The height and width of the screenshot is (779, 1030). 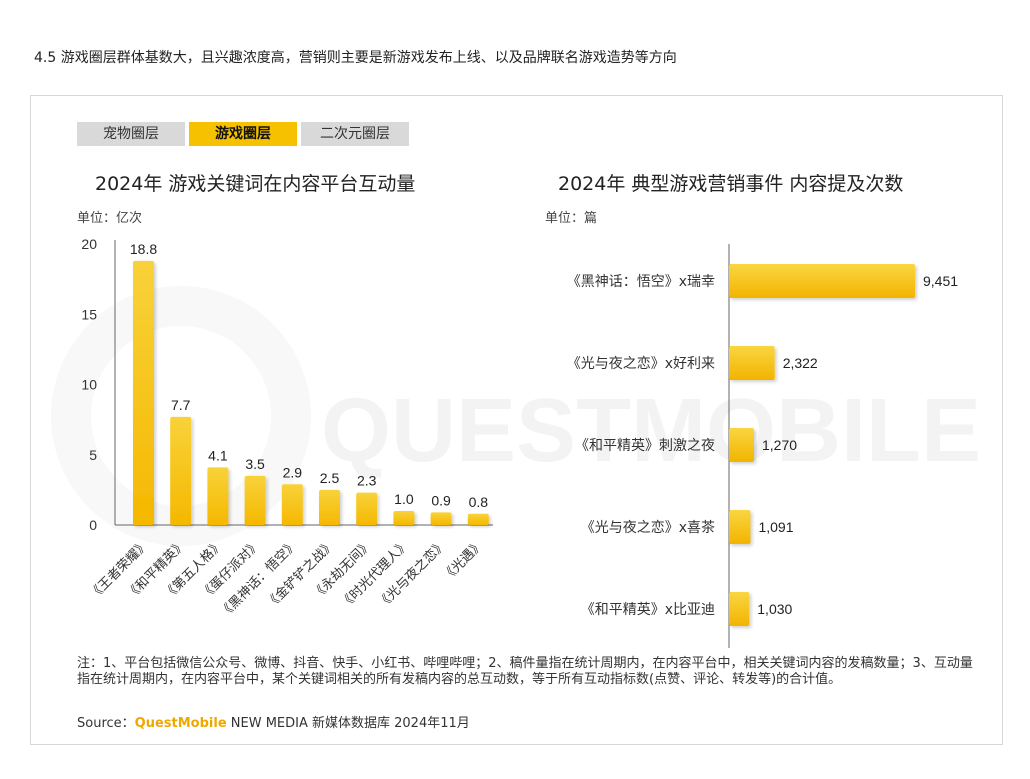 I want to click on tab-pet: 宠物圈层, so click(x=131, y=134).